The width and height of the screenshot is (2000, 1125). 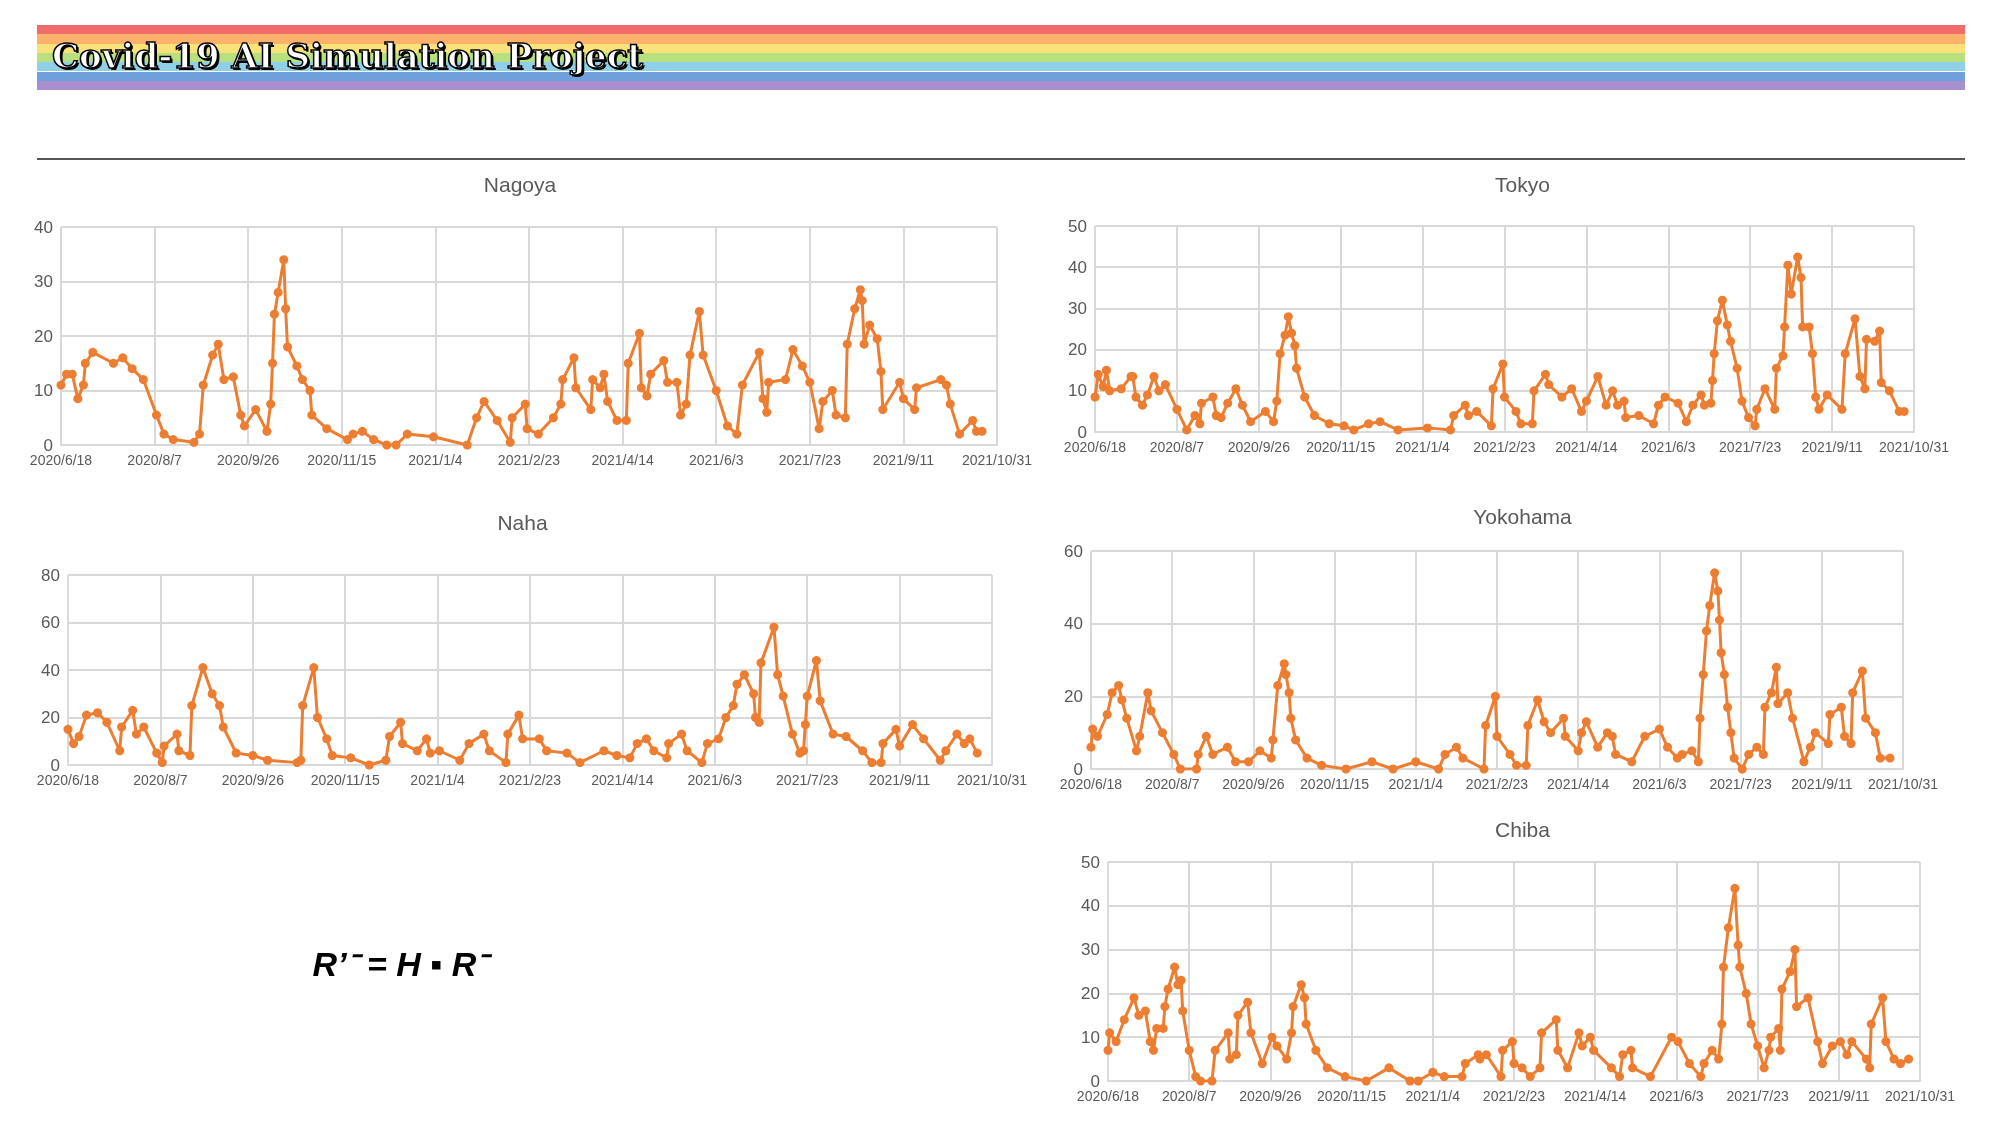 I want to click on chart-title: Naha, so click(x=522, y=522).